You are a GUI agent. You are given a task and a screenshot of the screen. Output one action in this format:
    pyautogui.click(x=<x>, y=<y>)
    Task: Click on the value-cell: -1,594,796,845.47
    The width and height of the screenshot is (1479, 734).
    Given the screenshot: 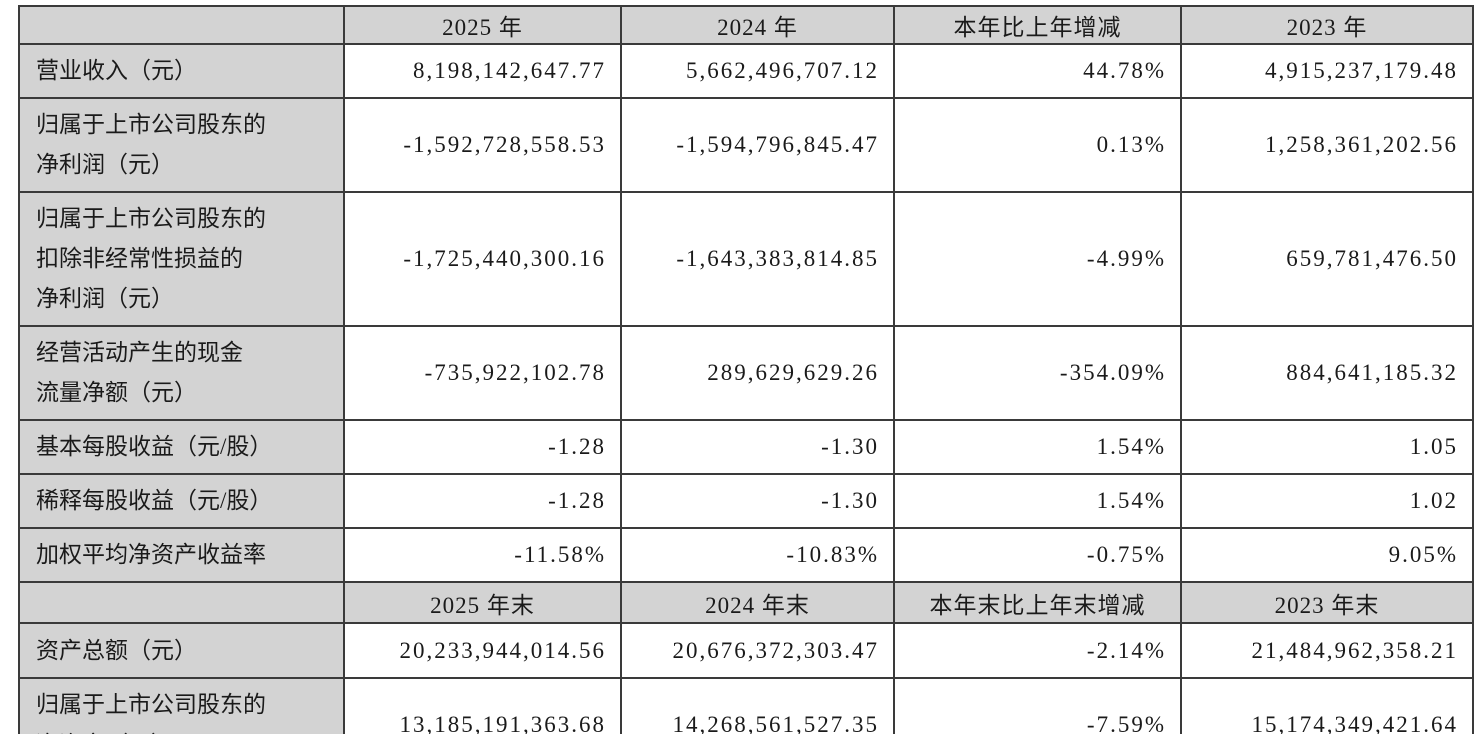 What is the action you would take?
    pyautogui.click(x=757, y=145)
    